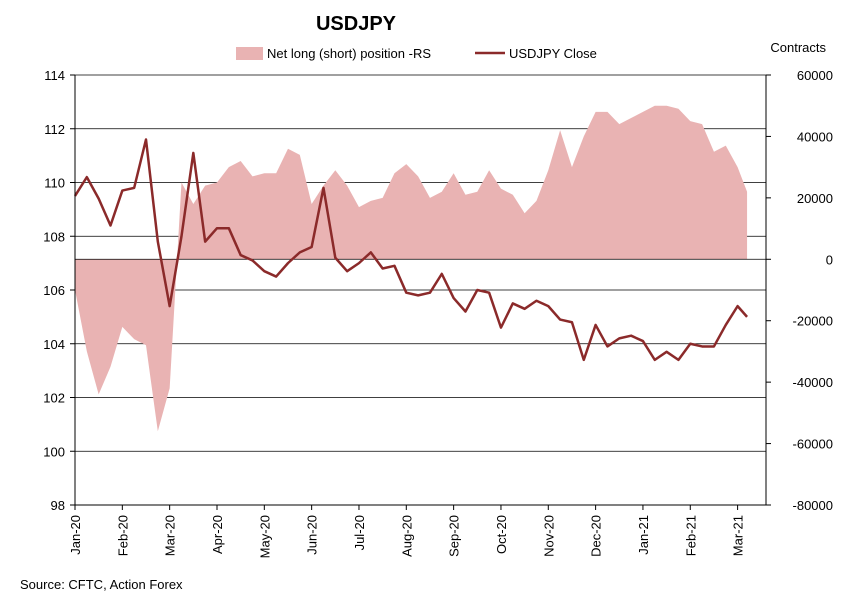 This screenshot has height=606, width=867. Describe the element at coordinates (813, 321) in the screenshot. I see `right-tick-label: -20000` at that location.